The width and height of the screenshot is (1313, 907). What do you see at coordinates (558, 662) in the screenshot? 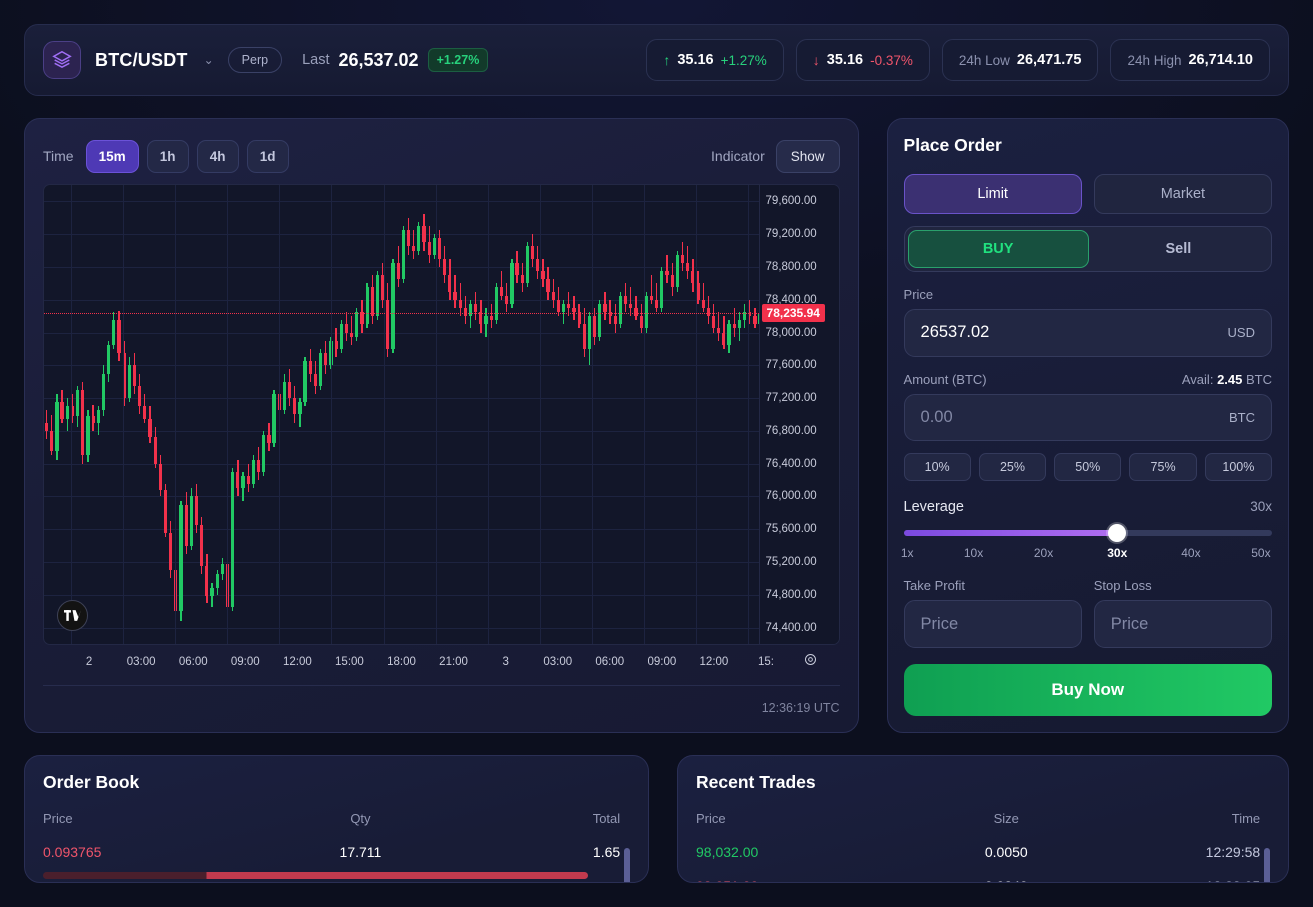
I see `time-axis-tick: 03:00` at bounding box center [558, 662].